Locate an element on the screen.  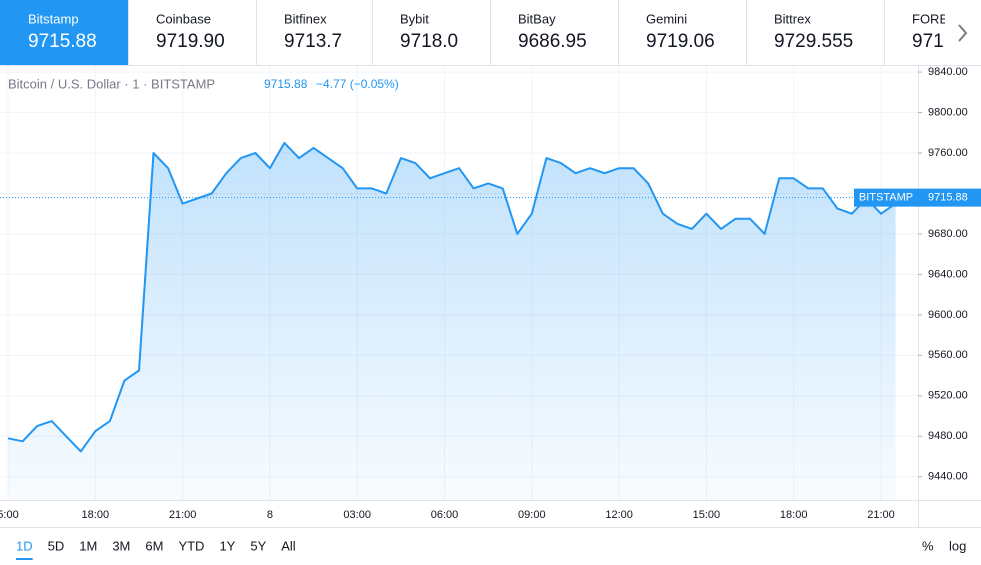
y-tick-label: 9560.00 is located at coordinates (948, 355).